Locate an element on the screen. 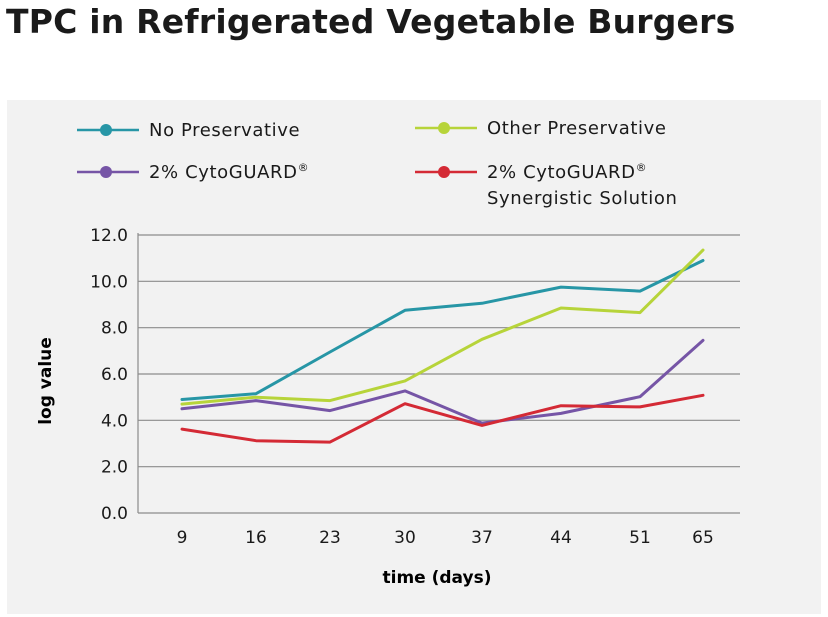 The height and width of the screenshot is (617, 828). legend-item-3: 2% CytoGUARD® Synergistic Solution is located at coordinates (546, 185).